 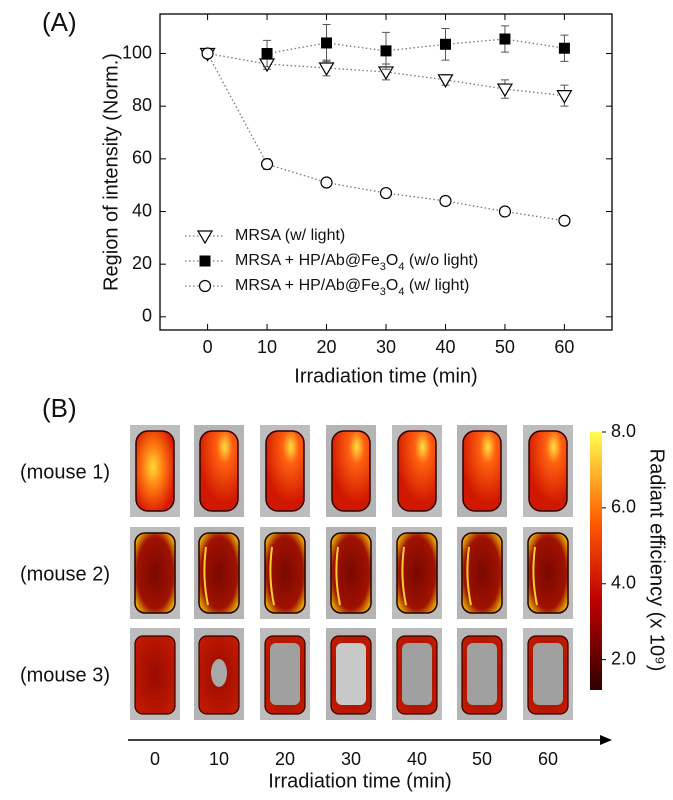 What do you see at coordinates (285, 759) in the screenshot?
I see `column-label: 20` at bounding box center [285, 759].